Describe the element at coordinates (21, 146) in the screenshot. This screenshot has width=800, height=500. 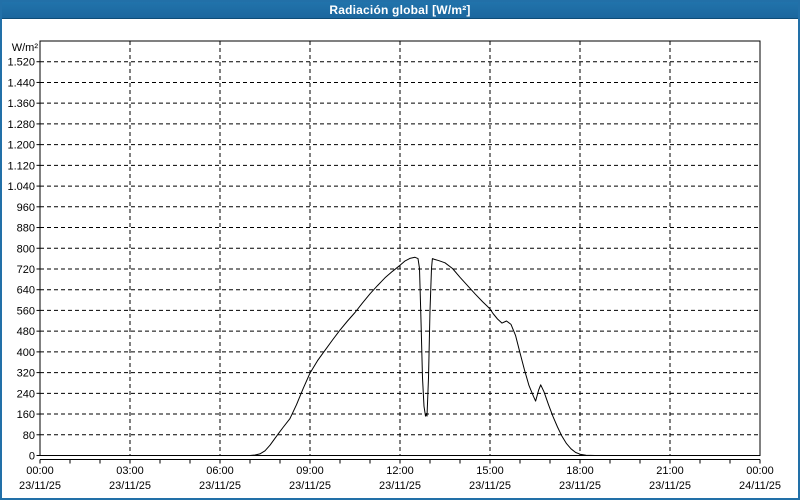
I see `y-tick-label: 1.200` at that location.